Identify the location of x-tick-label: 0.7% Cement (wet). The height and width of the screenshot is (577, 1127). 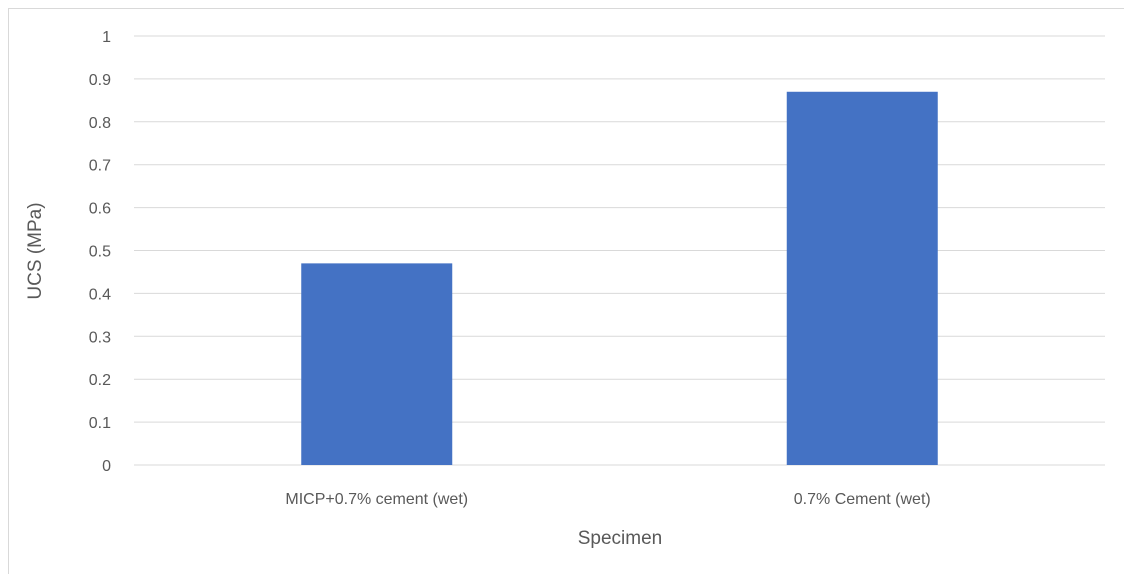
(862, 499).